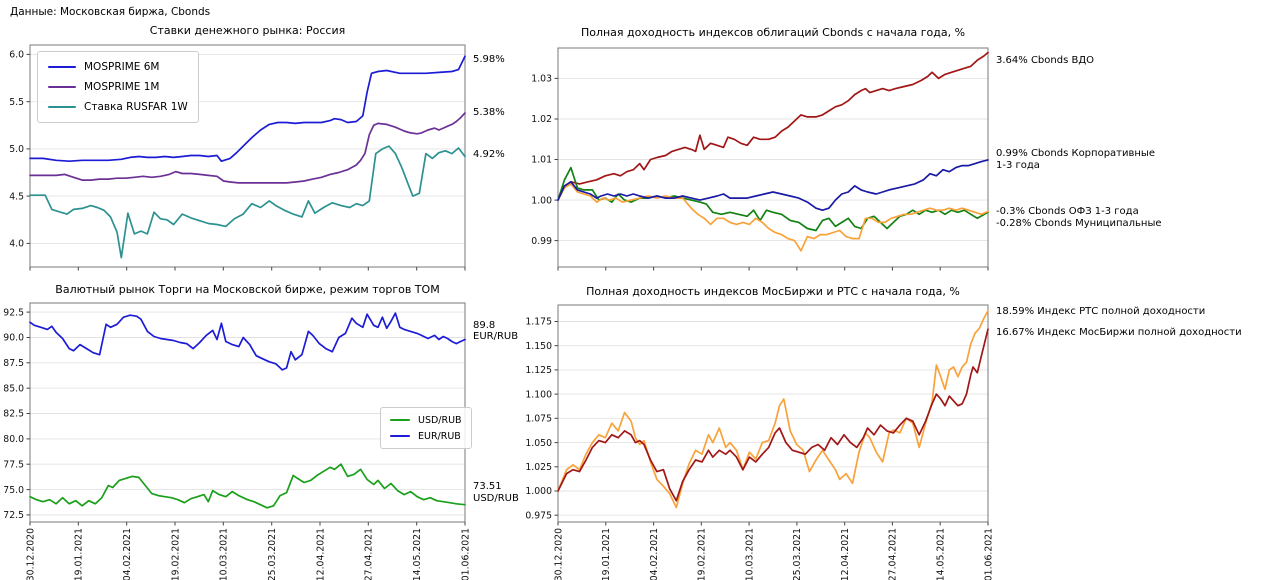 The width and height of the screenshot is (1280, 580). Describe the element at coordinates (496, 331) in the screenshot. I see `line-end-label: 89.8 EUR/RUB` at that location.